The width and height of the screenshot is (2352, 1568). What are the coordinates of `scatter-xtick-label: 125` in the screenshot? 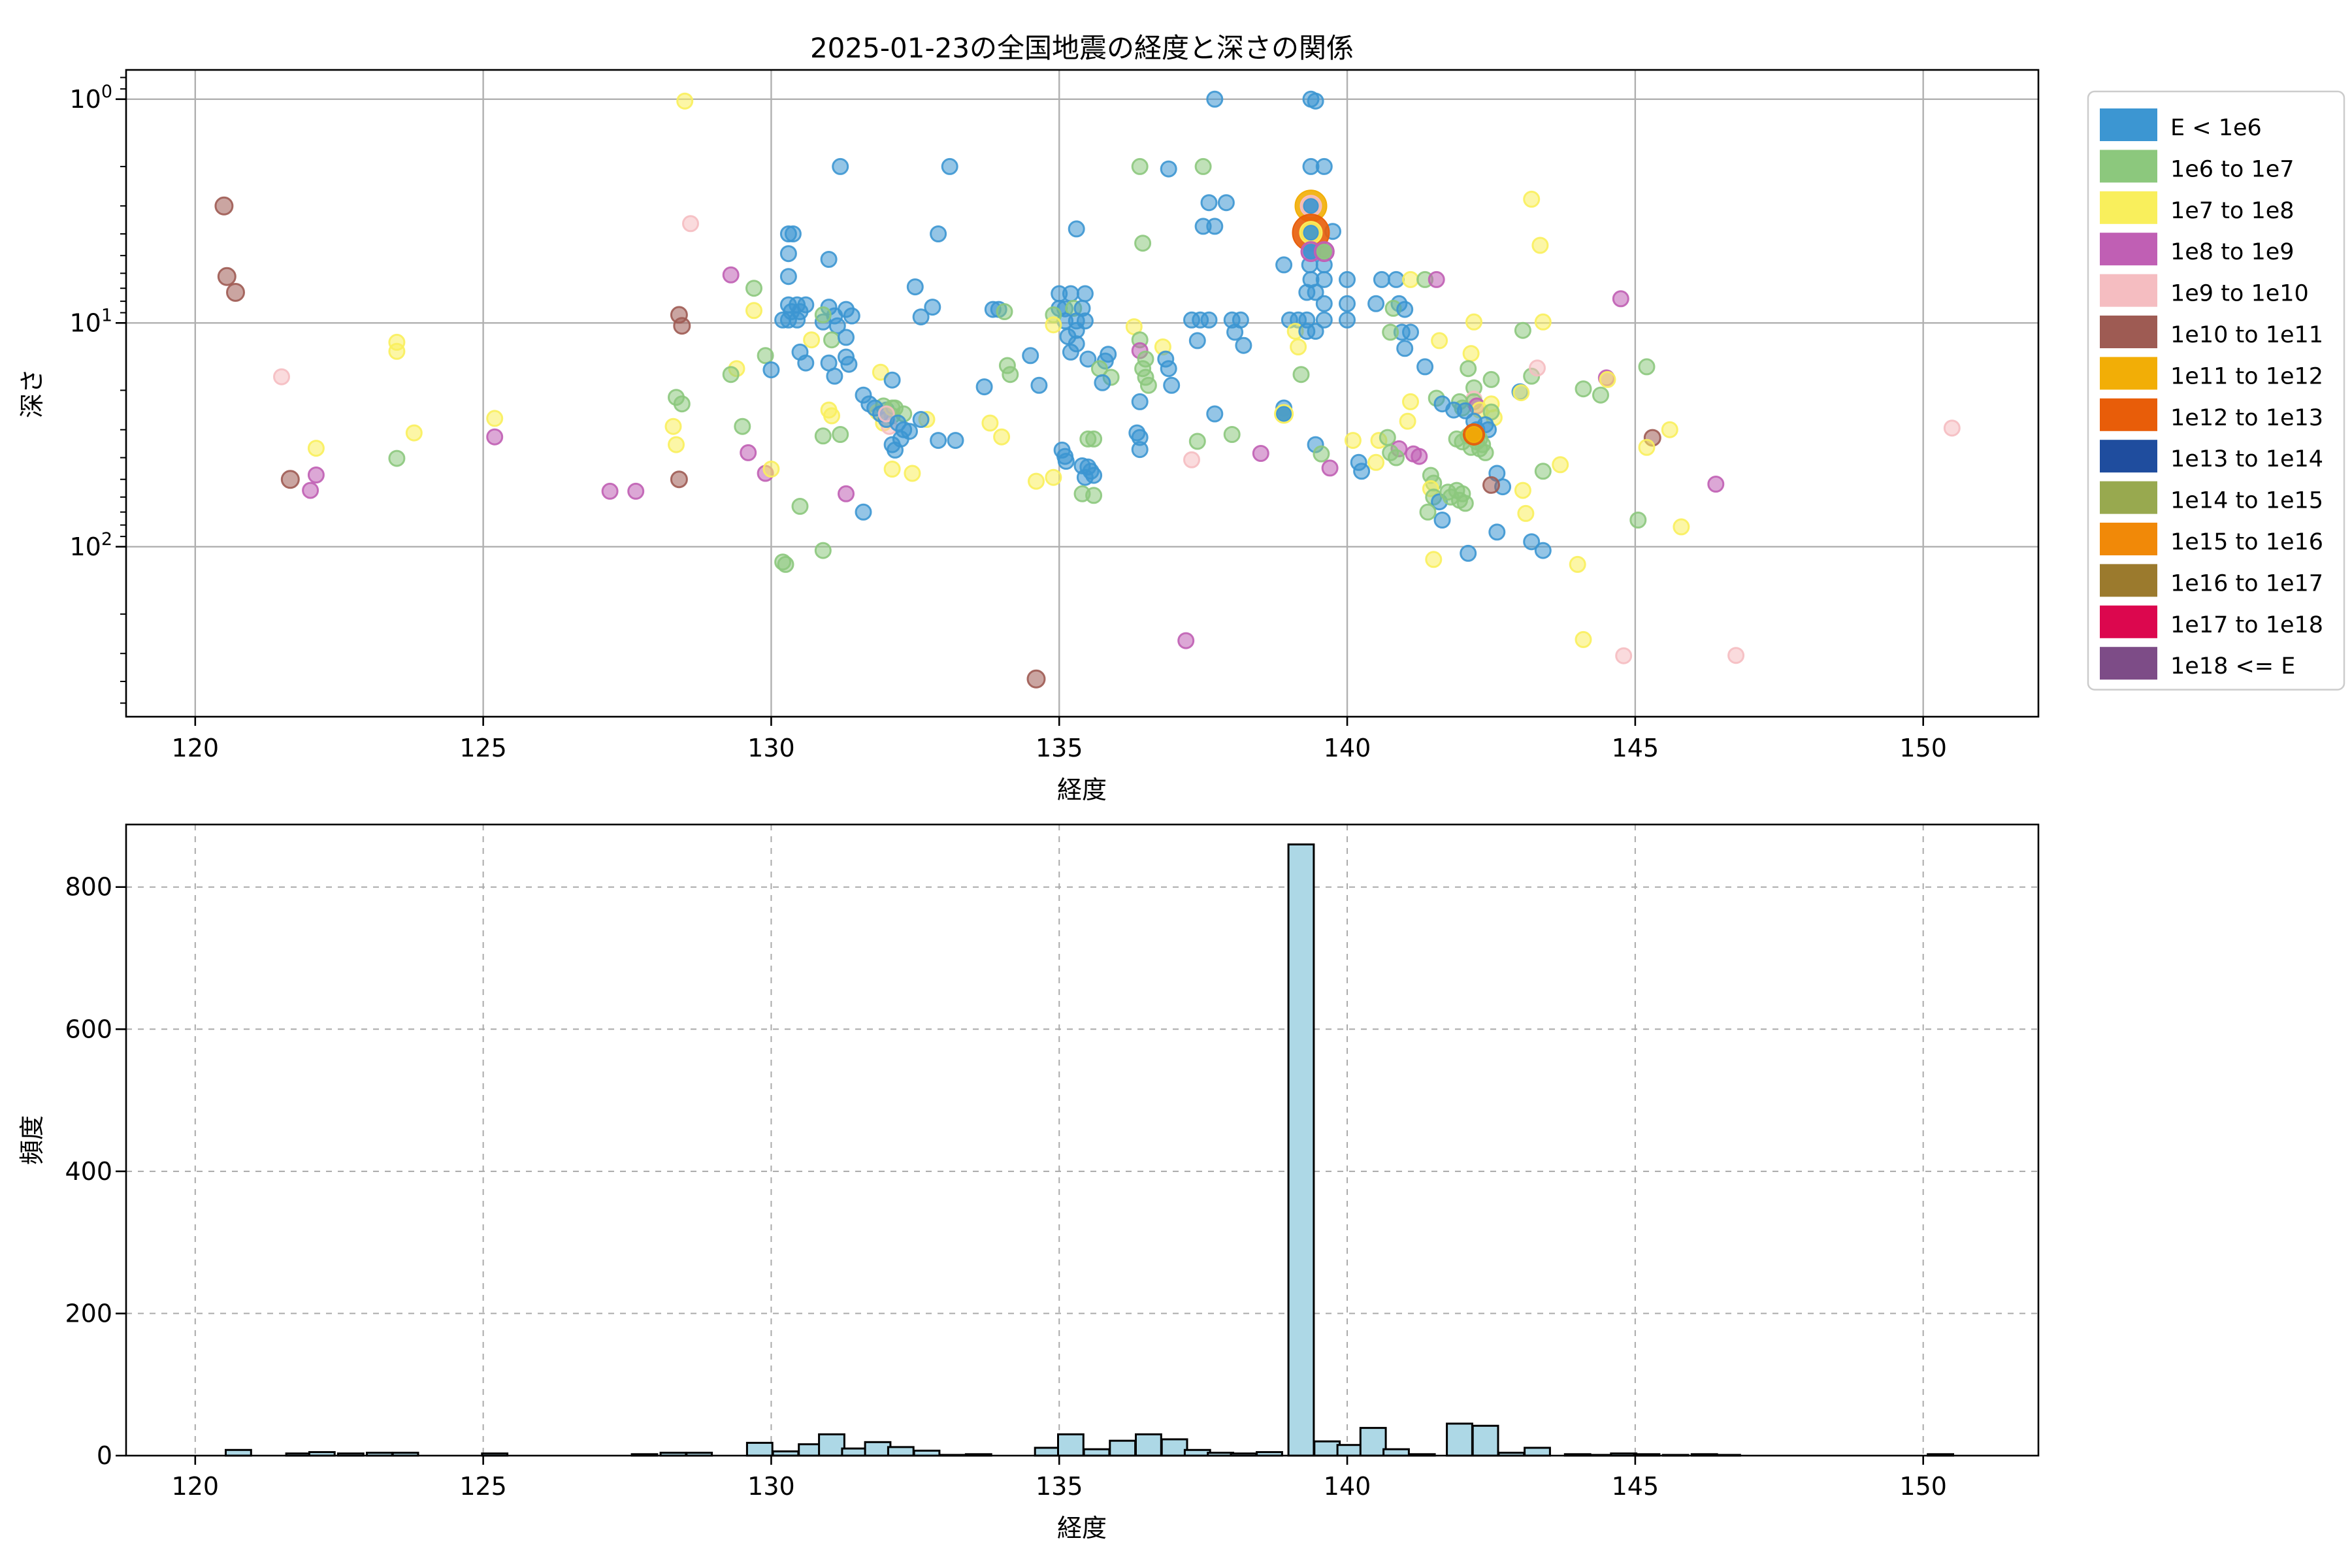 It's located at (483, 748).